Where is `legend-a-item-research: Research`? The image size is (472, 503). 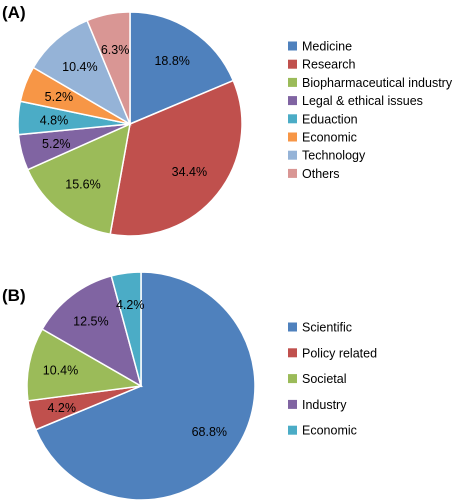
legend-a-item-research: Research is located at coordinates (329, 65).